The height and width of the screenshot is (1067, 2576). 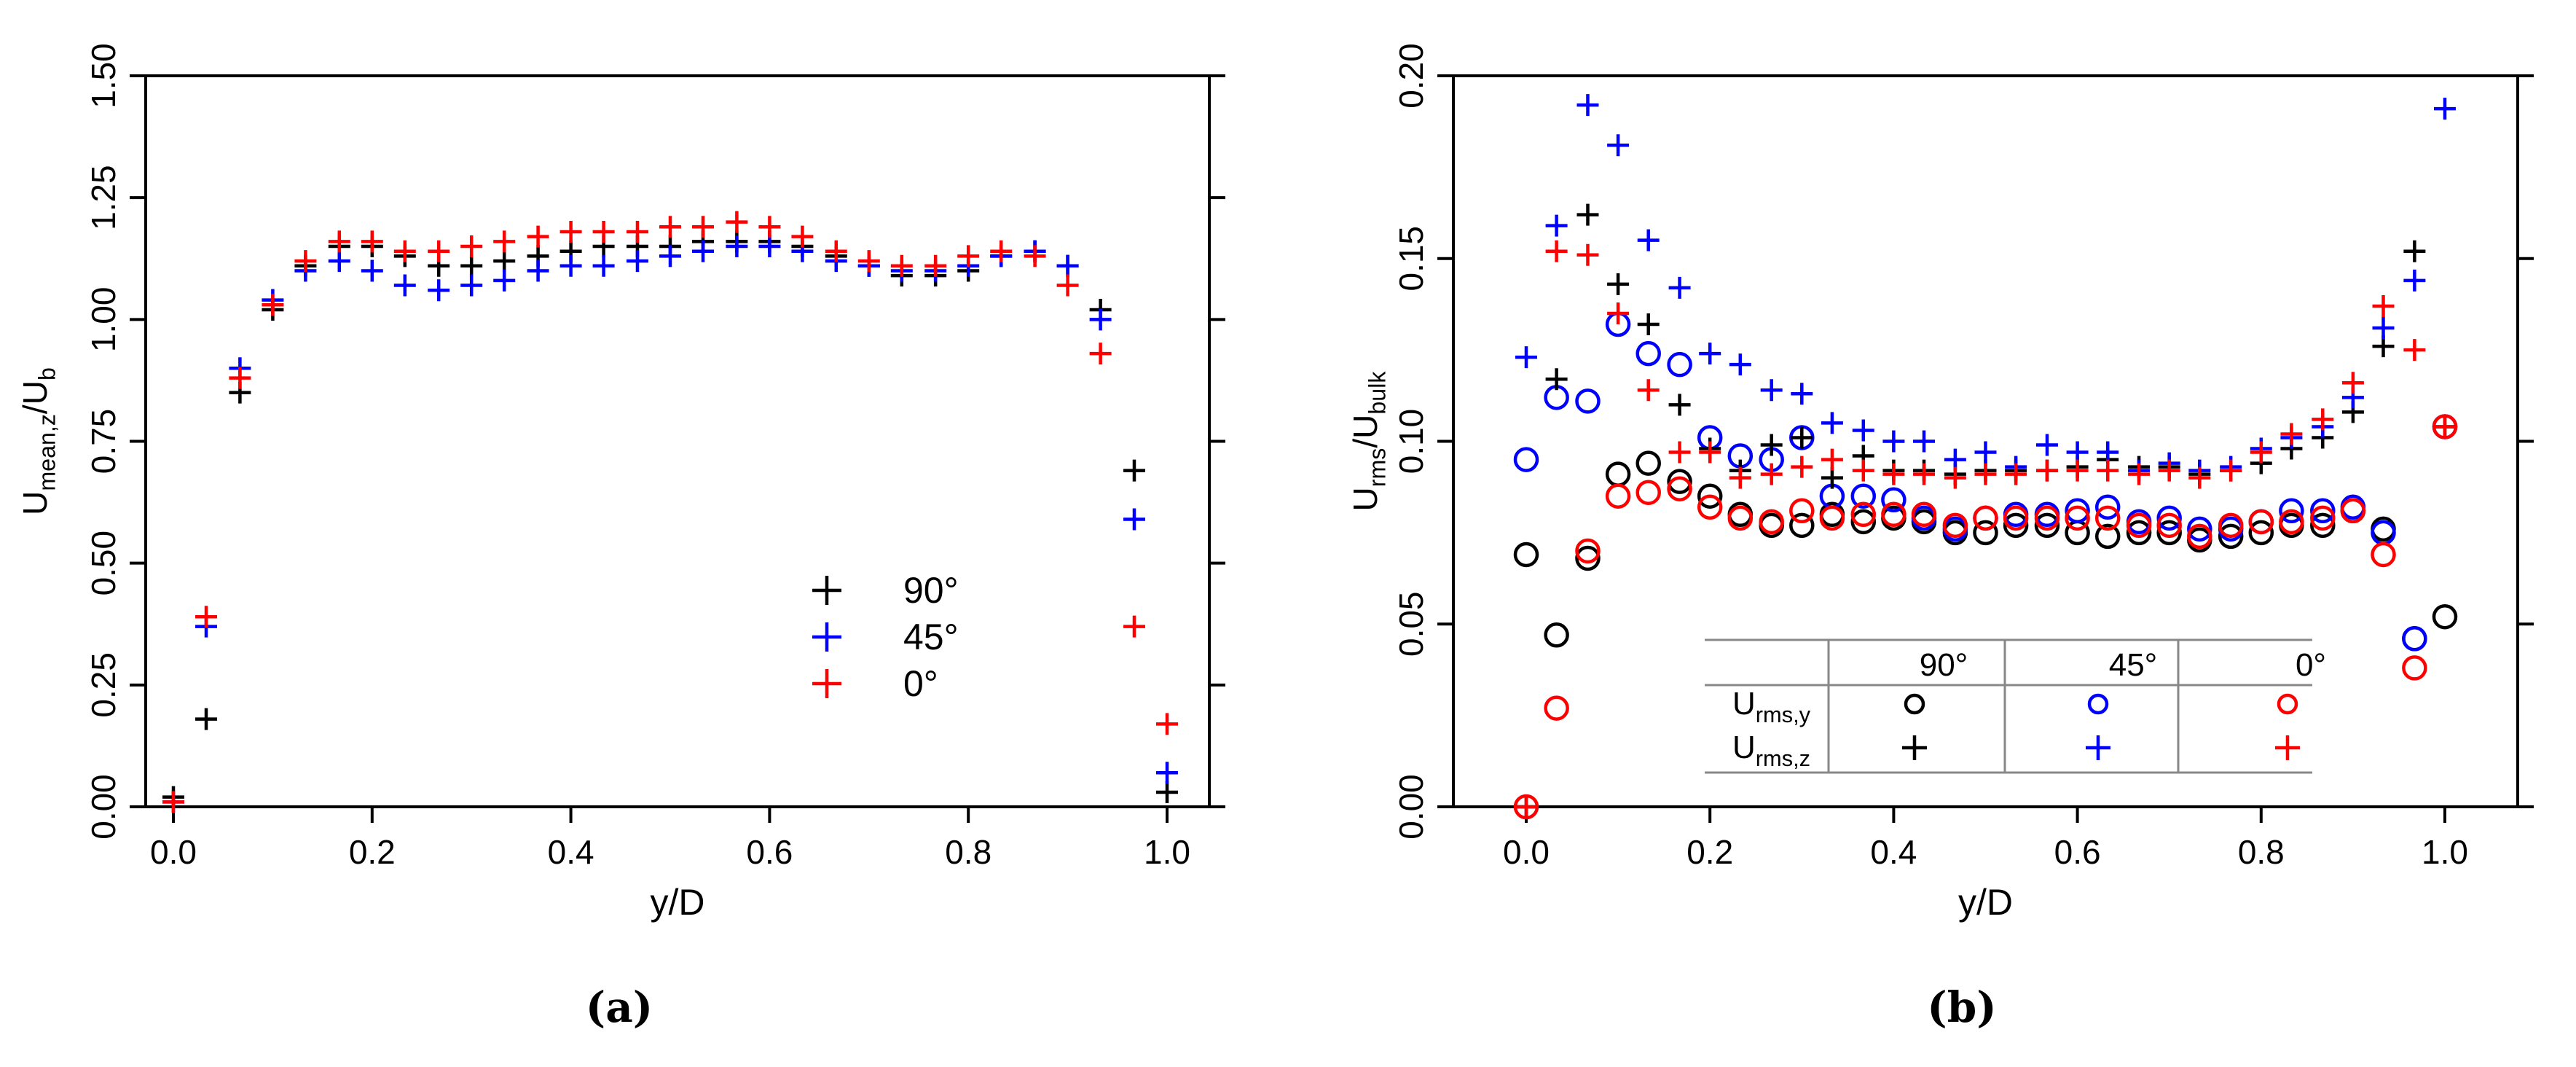 I want to click on y-axis-label: Urms/Ubulk, so click(x=1368, y=441).